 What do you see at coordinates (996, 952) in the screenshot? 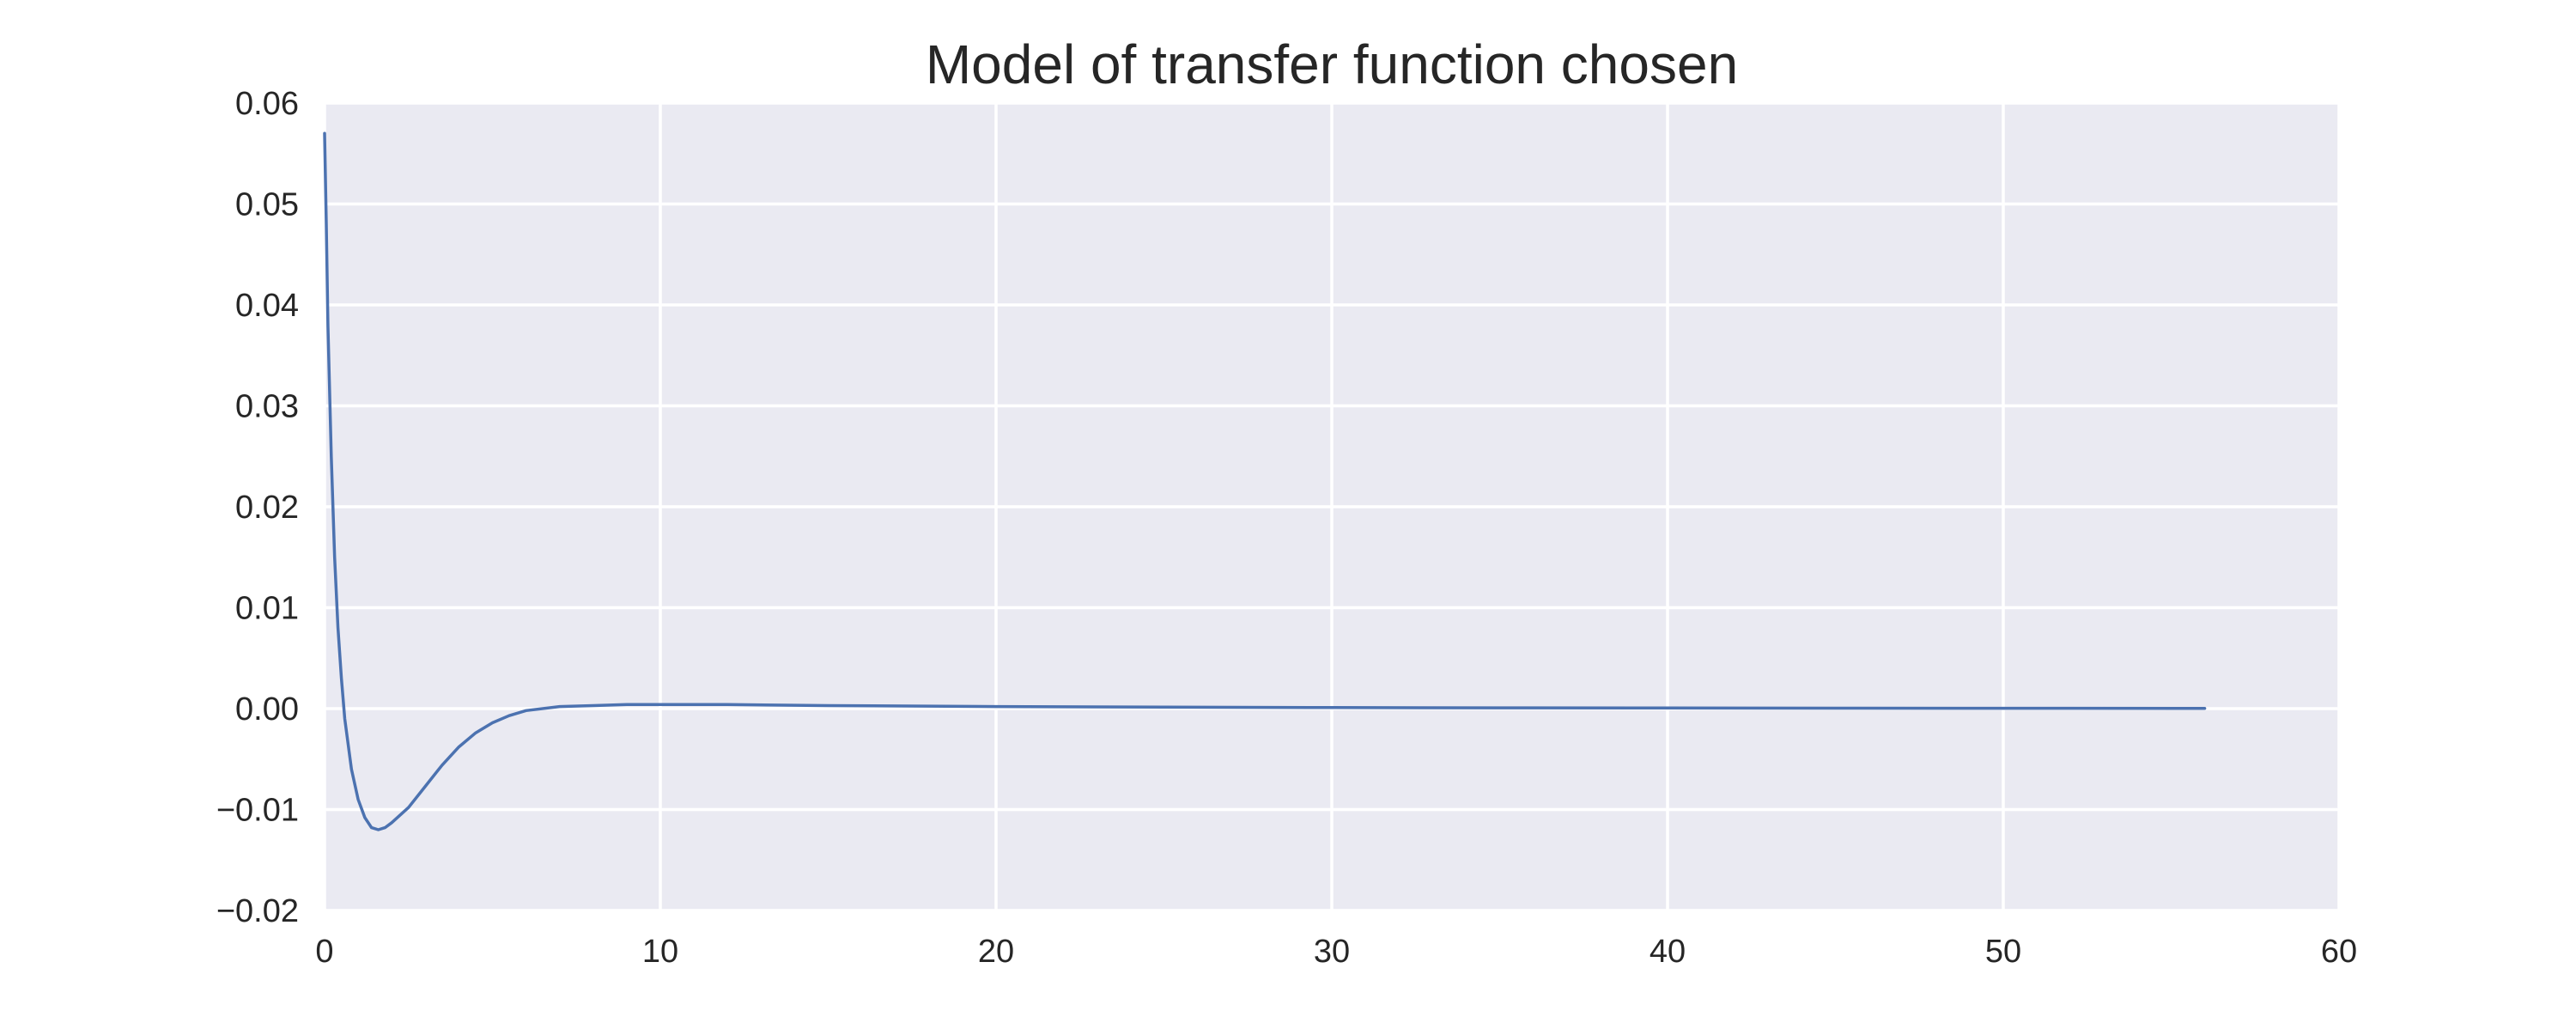
I see `x-tick-label: 20` at bounding box center [996, 952].